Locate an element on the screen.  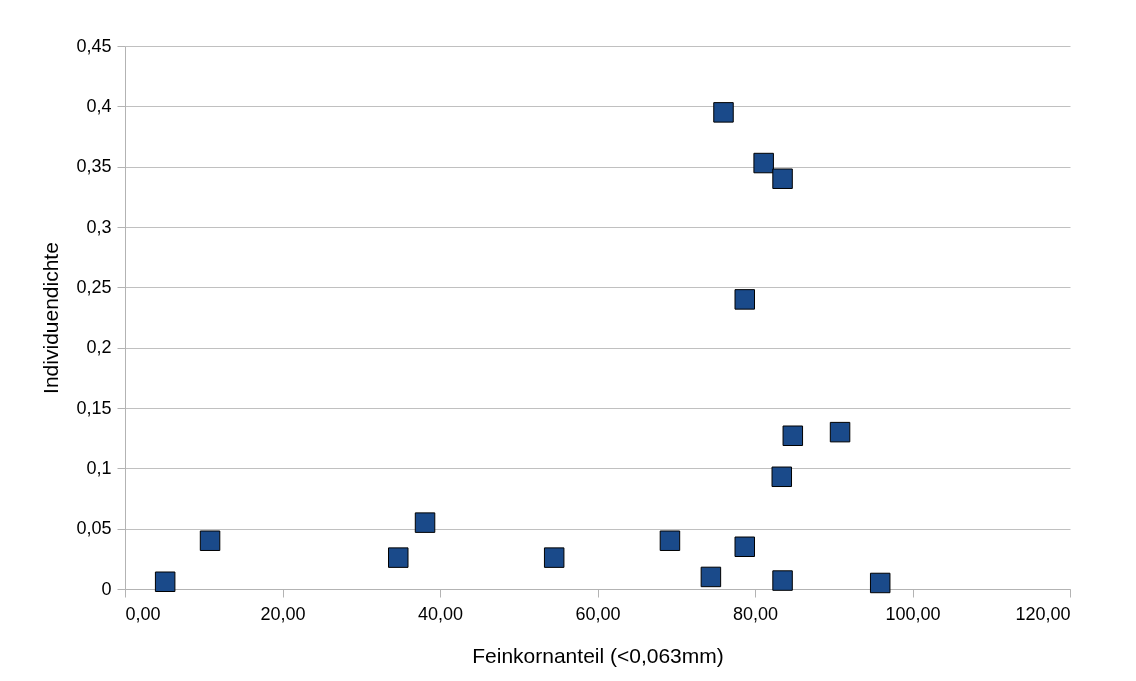
x-tick-label: 20,00 is located at coordinates (283, 613).